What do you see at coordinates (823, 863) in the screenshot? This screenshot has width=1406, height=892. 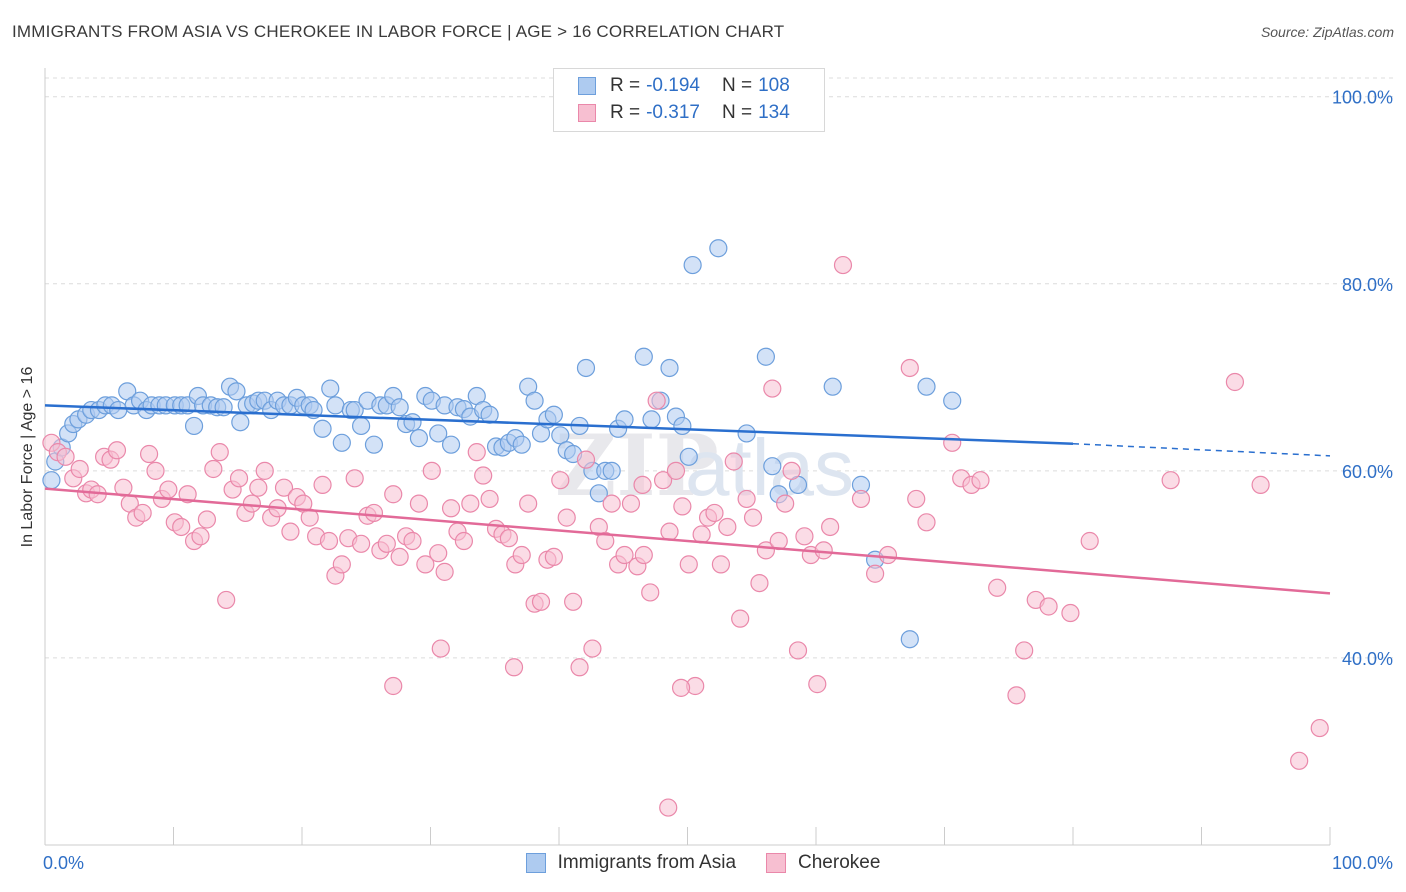 I see `legend-item-cherokee: Cherokee` at bounding box center [823, 863].